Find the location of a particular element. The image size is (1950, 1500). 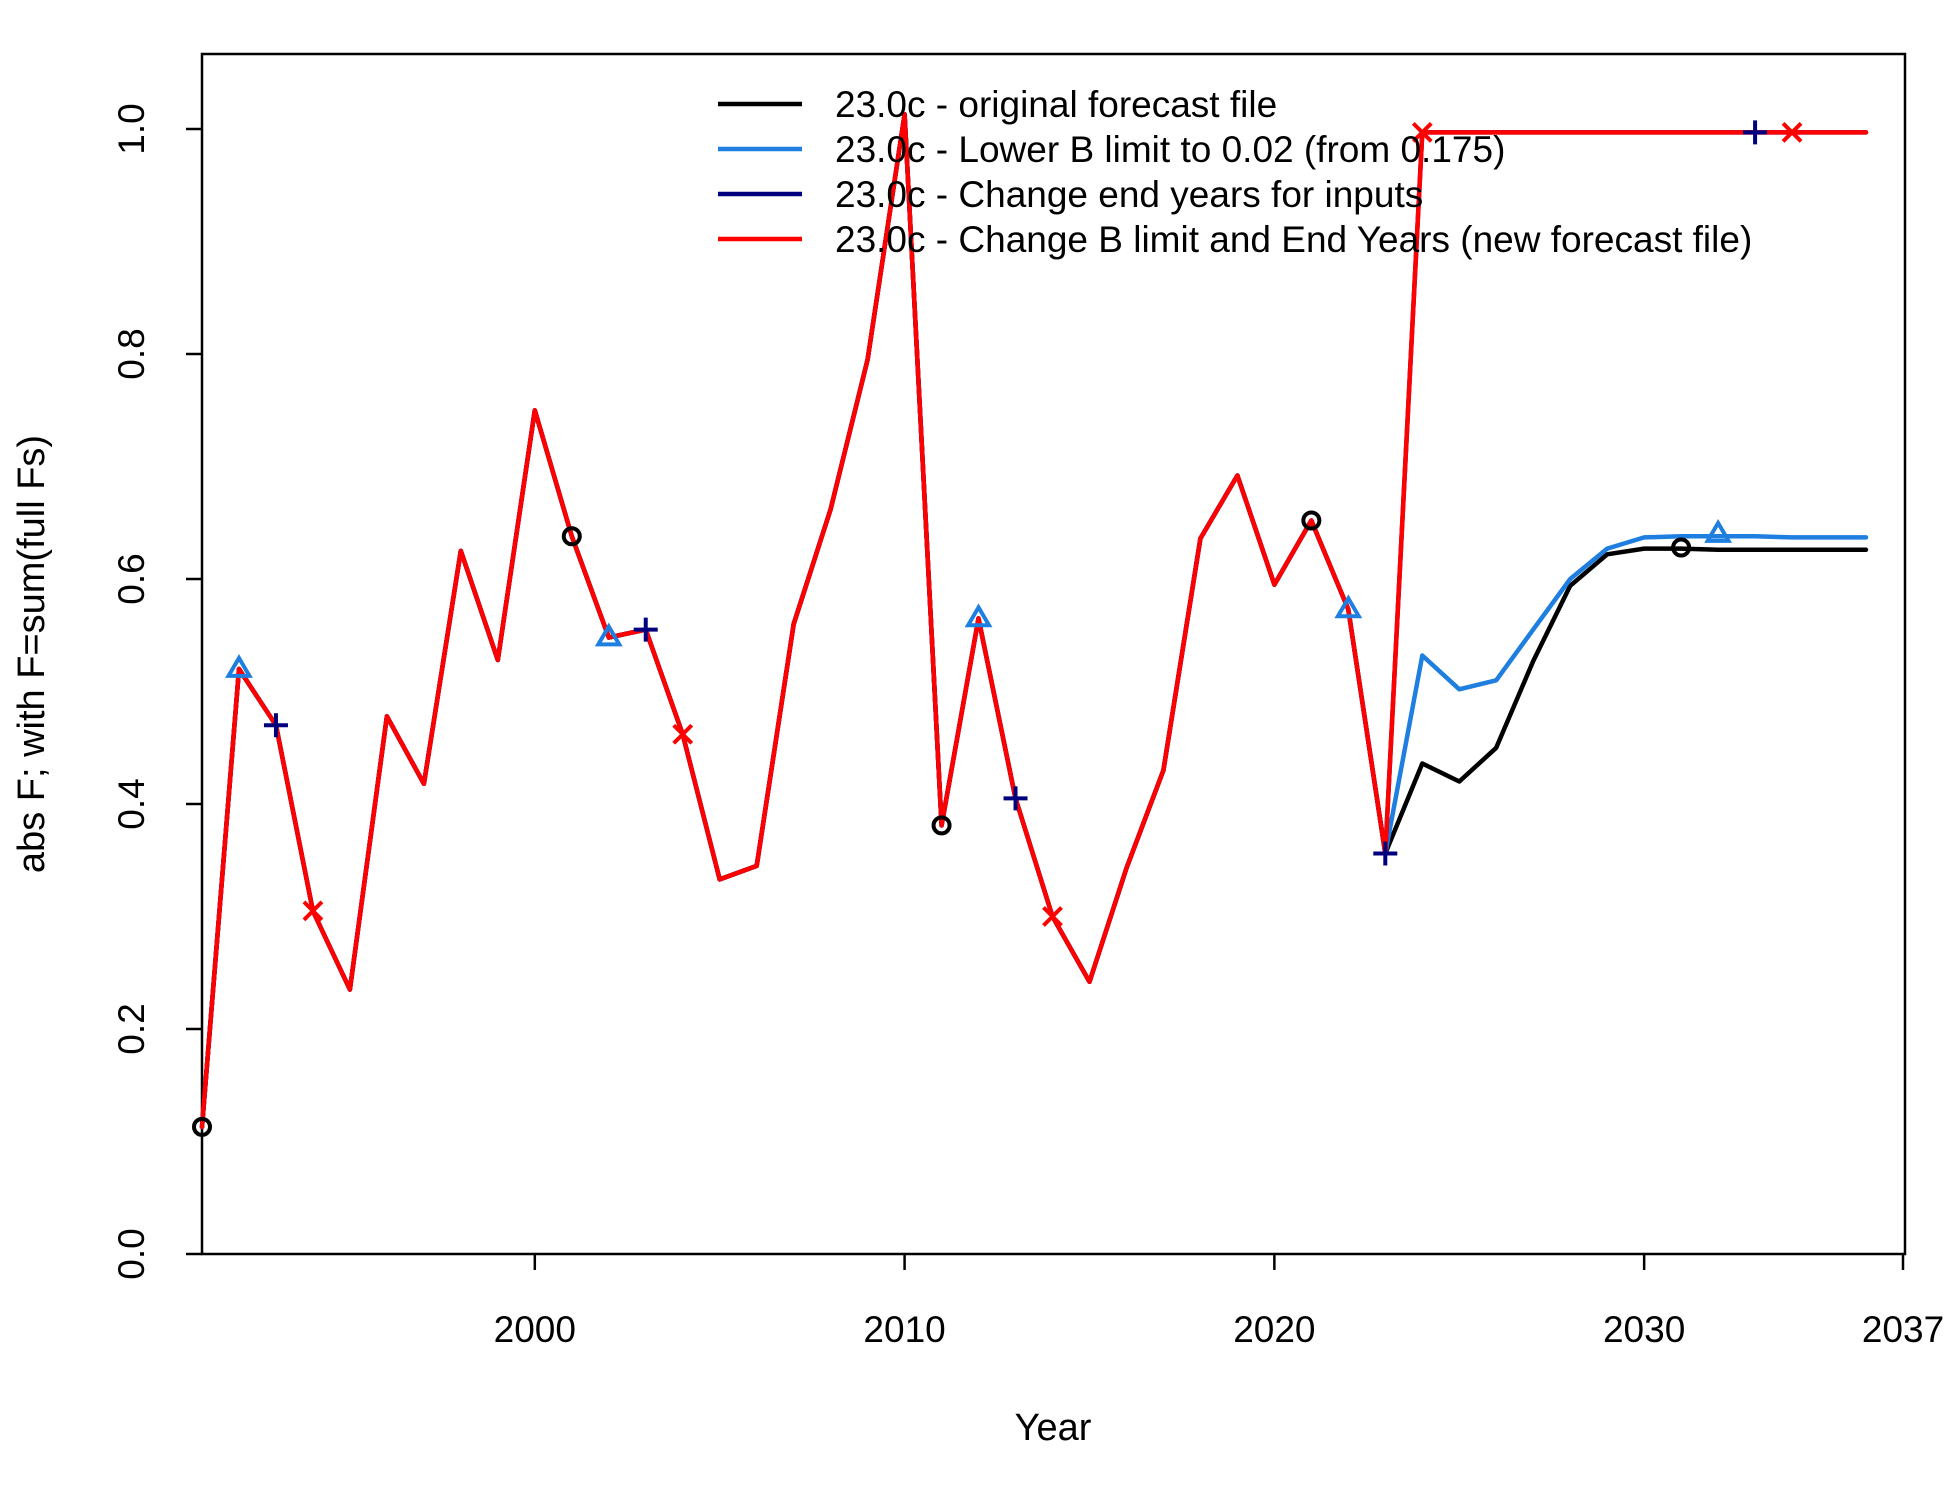

y-tick-label-1: 0.2 is located at coordinates (131, 1028).